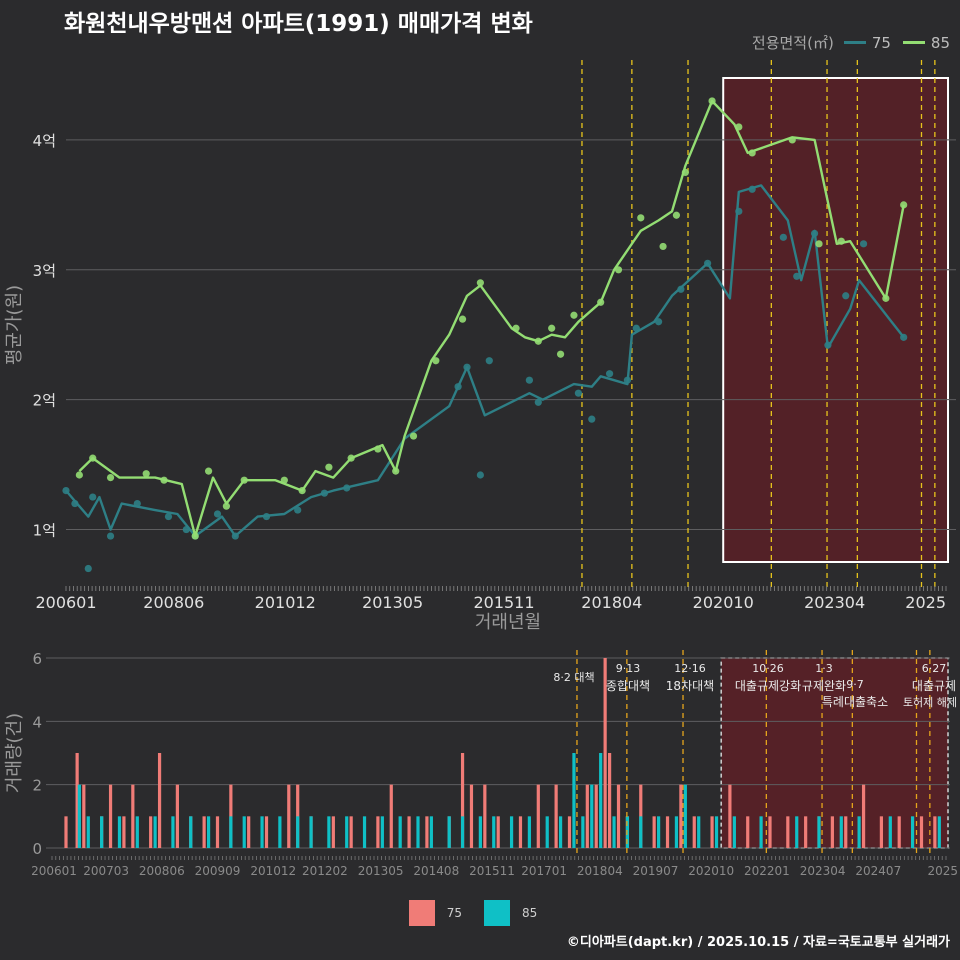  What do you see at coordinates (834, 602) in the screenshot?
I see `x-tick-label: 202304` at bounding box center [834, 602].